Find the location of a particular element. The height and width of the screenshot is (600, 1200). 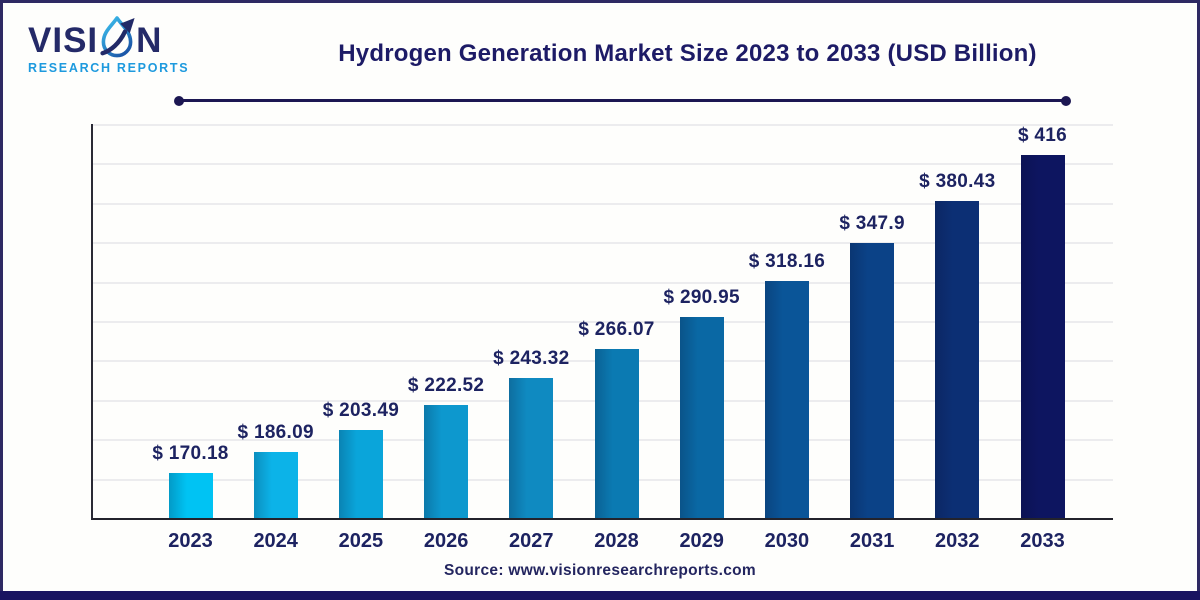

bar-2026 is located at coordinates (446, 461).